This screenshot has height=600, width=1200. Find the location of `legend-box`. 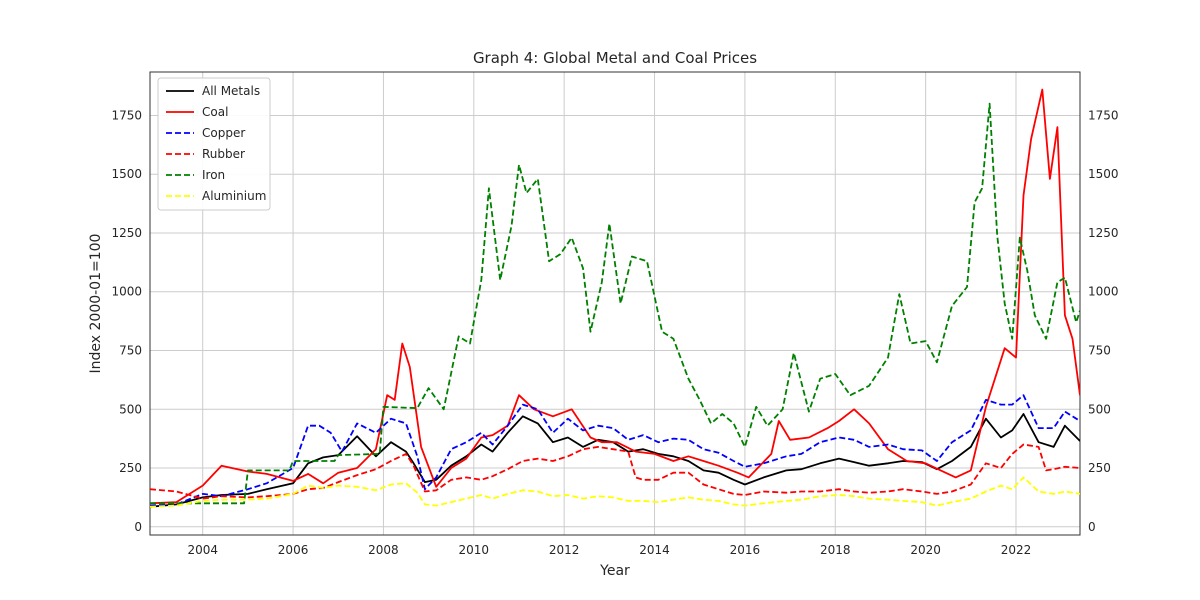

legend-box is located at coordinates (214, 144).